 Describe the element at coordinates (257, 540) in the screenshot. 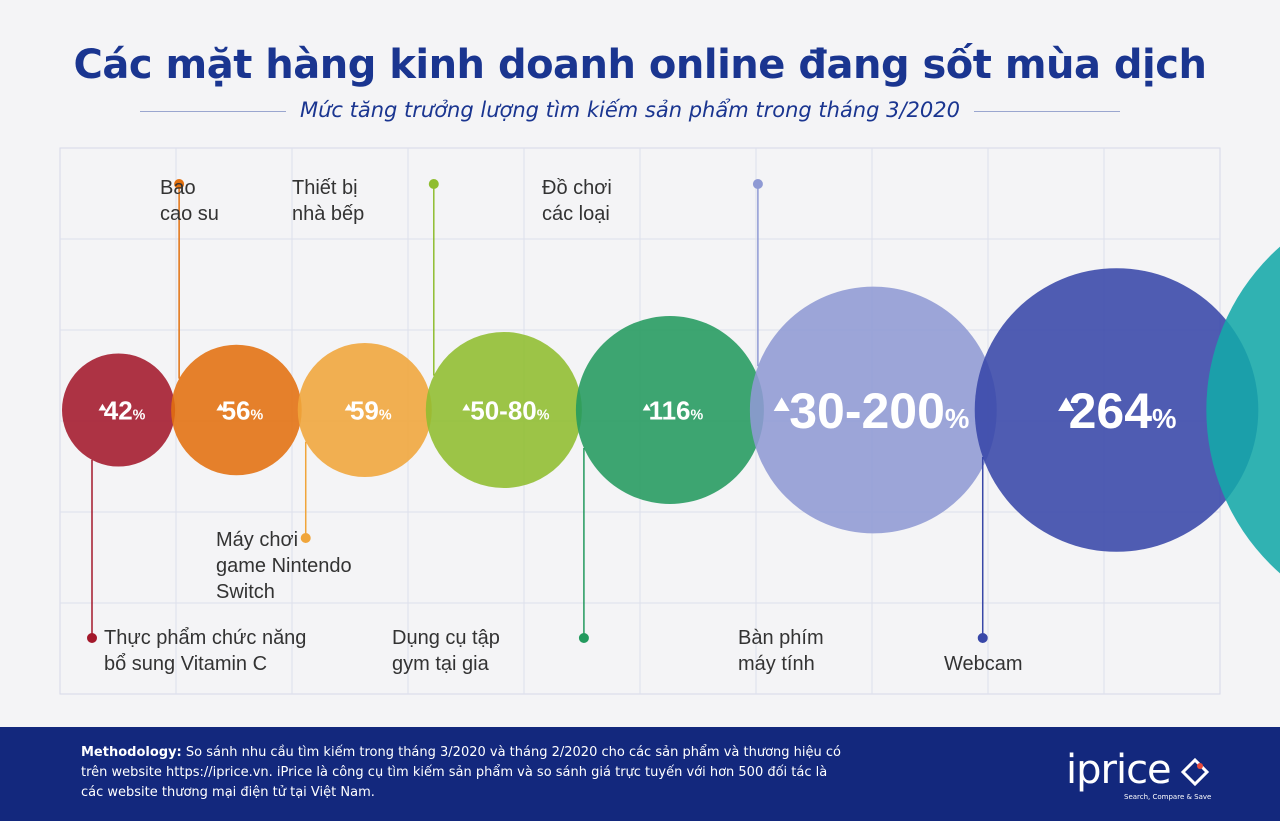

I see `category-label-2: Máy chơi` at that location.